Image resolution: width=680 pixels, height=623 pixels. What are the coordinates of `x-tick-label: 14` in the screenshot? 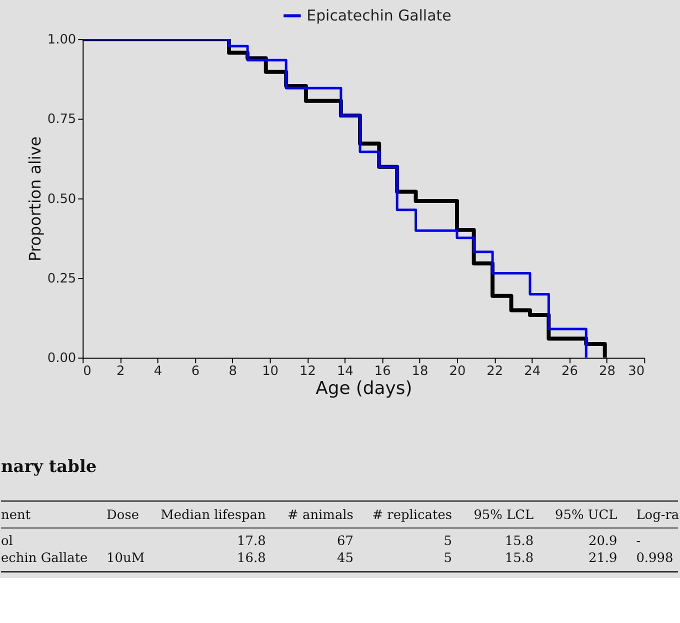 It's located at (345, 372).